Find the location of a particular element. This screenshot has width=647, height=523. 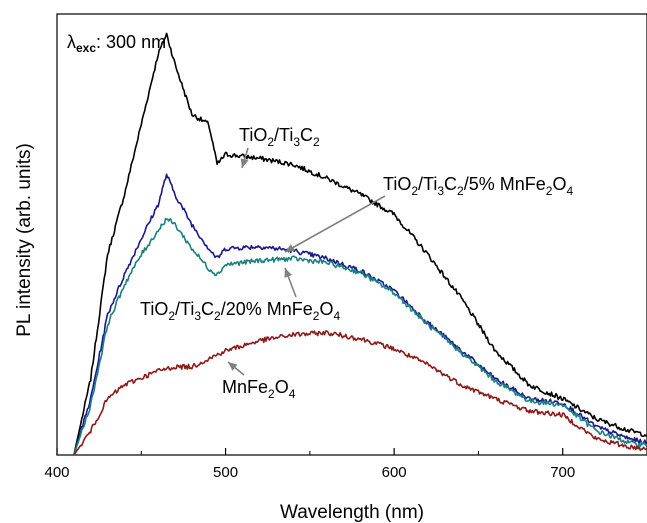

annotation-mnfe2o4: MnFe2O4 is located at coordinates (259, 389).